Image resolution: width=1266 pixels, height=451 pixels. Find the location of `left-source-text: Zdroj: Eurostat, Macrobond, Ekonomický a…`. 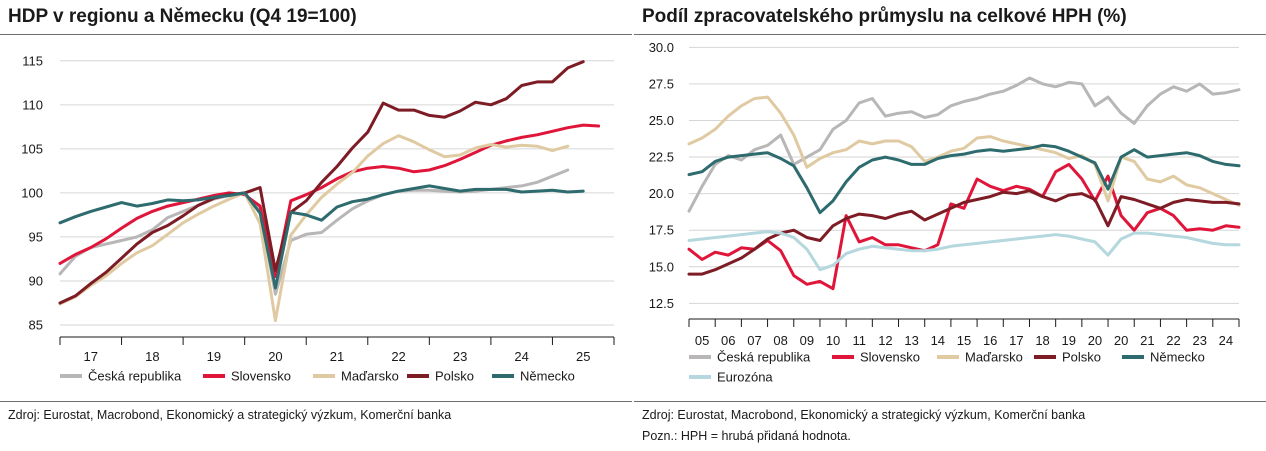

left-source-text: Zdroj: Eurostat, Macrobond, Ekonomický a… is located at coordinates (230, 415).